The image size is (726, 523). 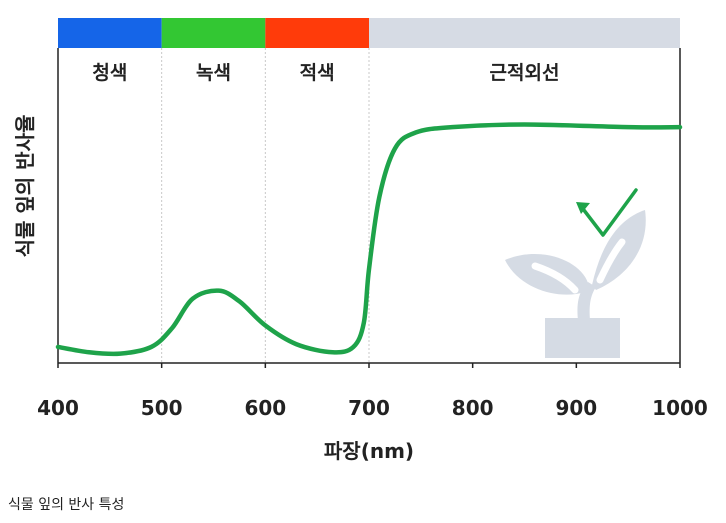 What do you see at coordinates (372, 391) in the screenshot?
I see `x-tick-labels: 400 500 600 700 800 900 1000` at bounding box center [372, 391].